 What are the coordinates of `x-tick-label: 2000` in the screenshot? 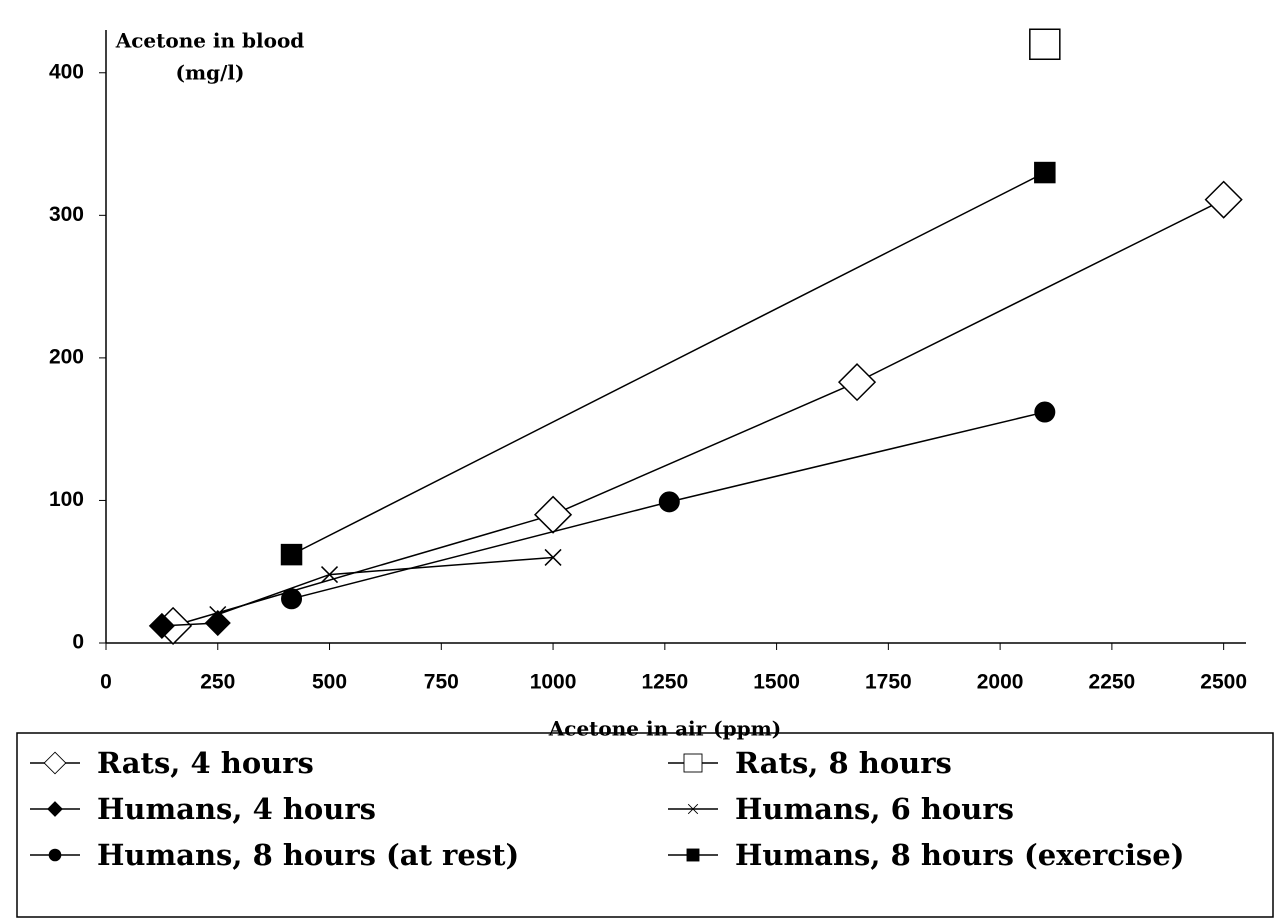 It's located at (1000, 682).